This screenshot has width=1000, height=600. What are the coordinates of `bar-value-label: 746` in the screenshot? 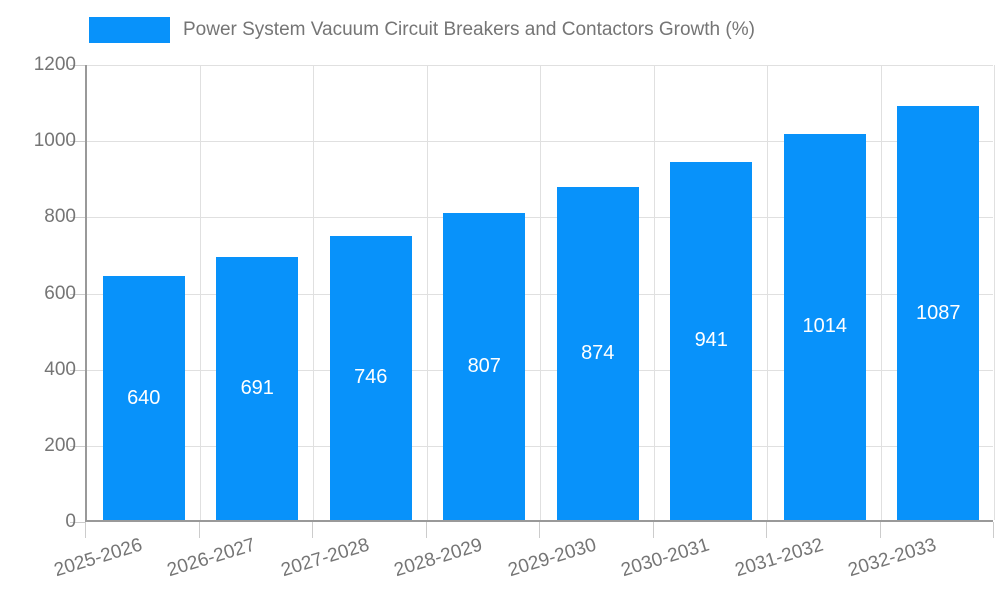 It's located at (371, 377).